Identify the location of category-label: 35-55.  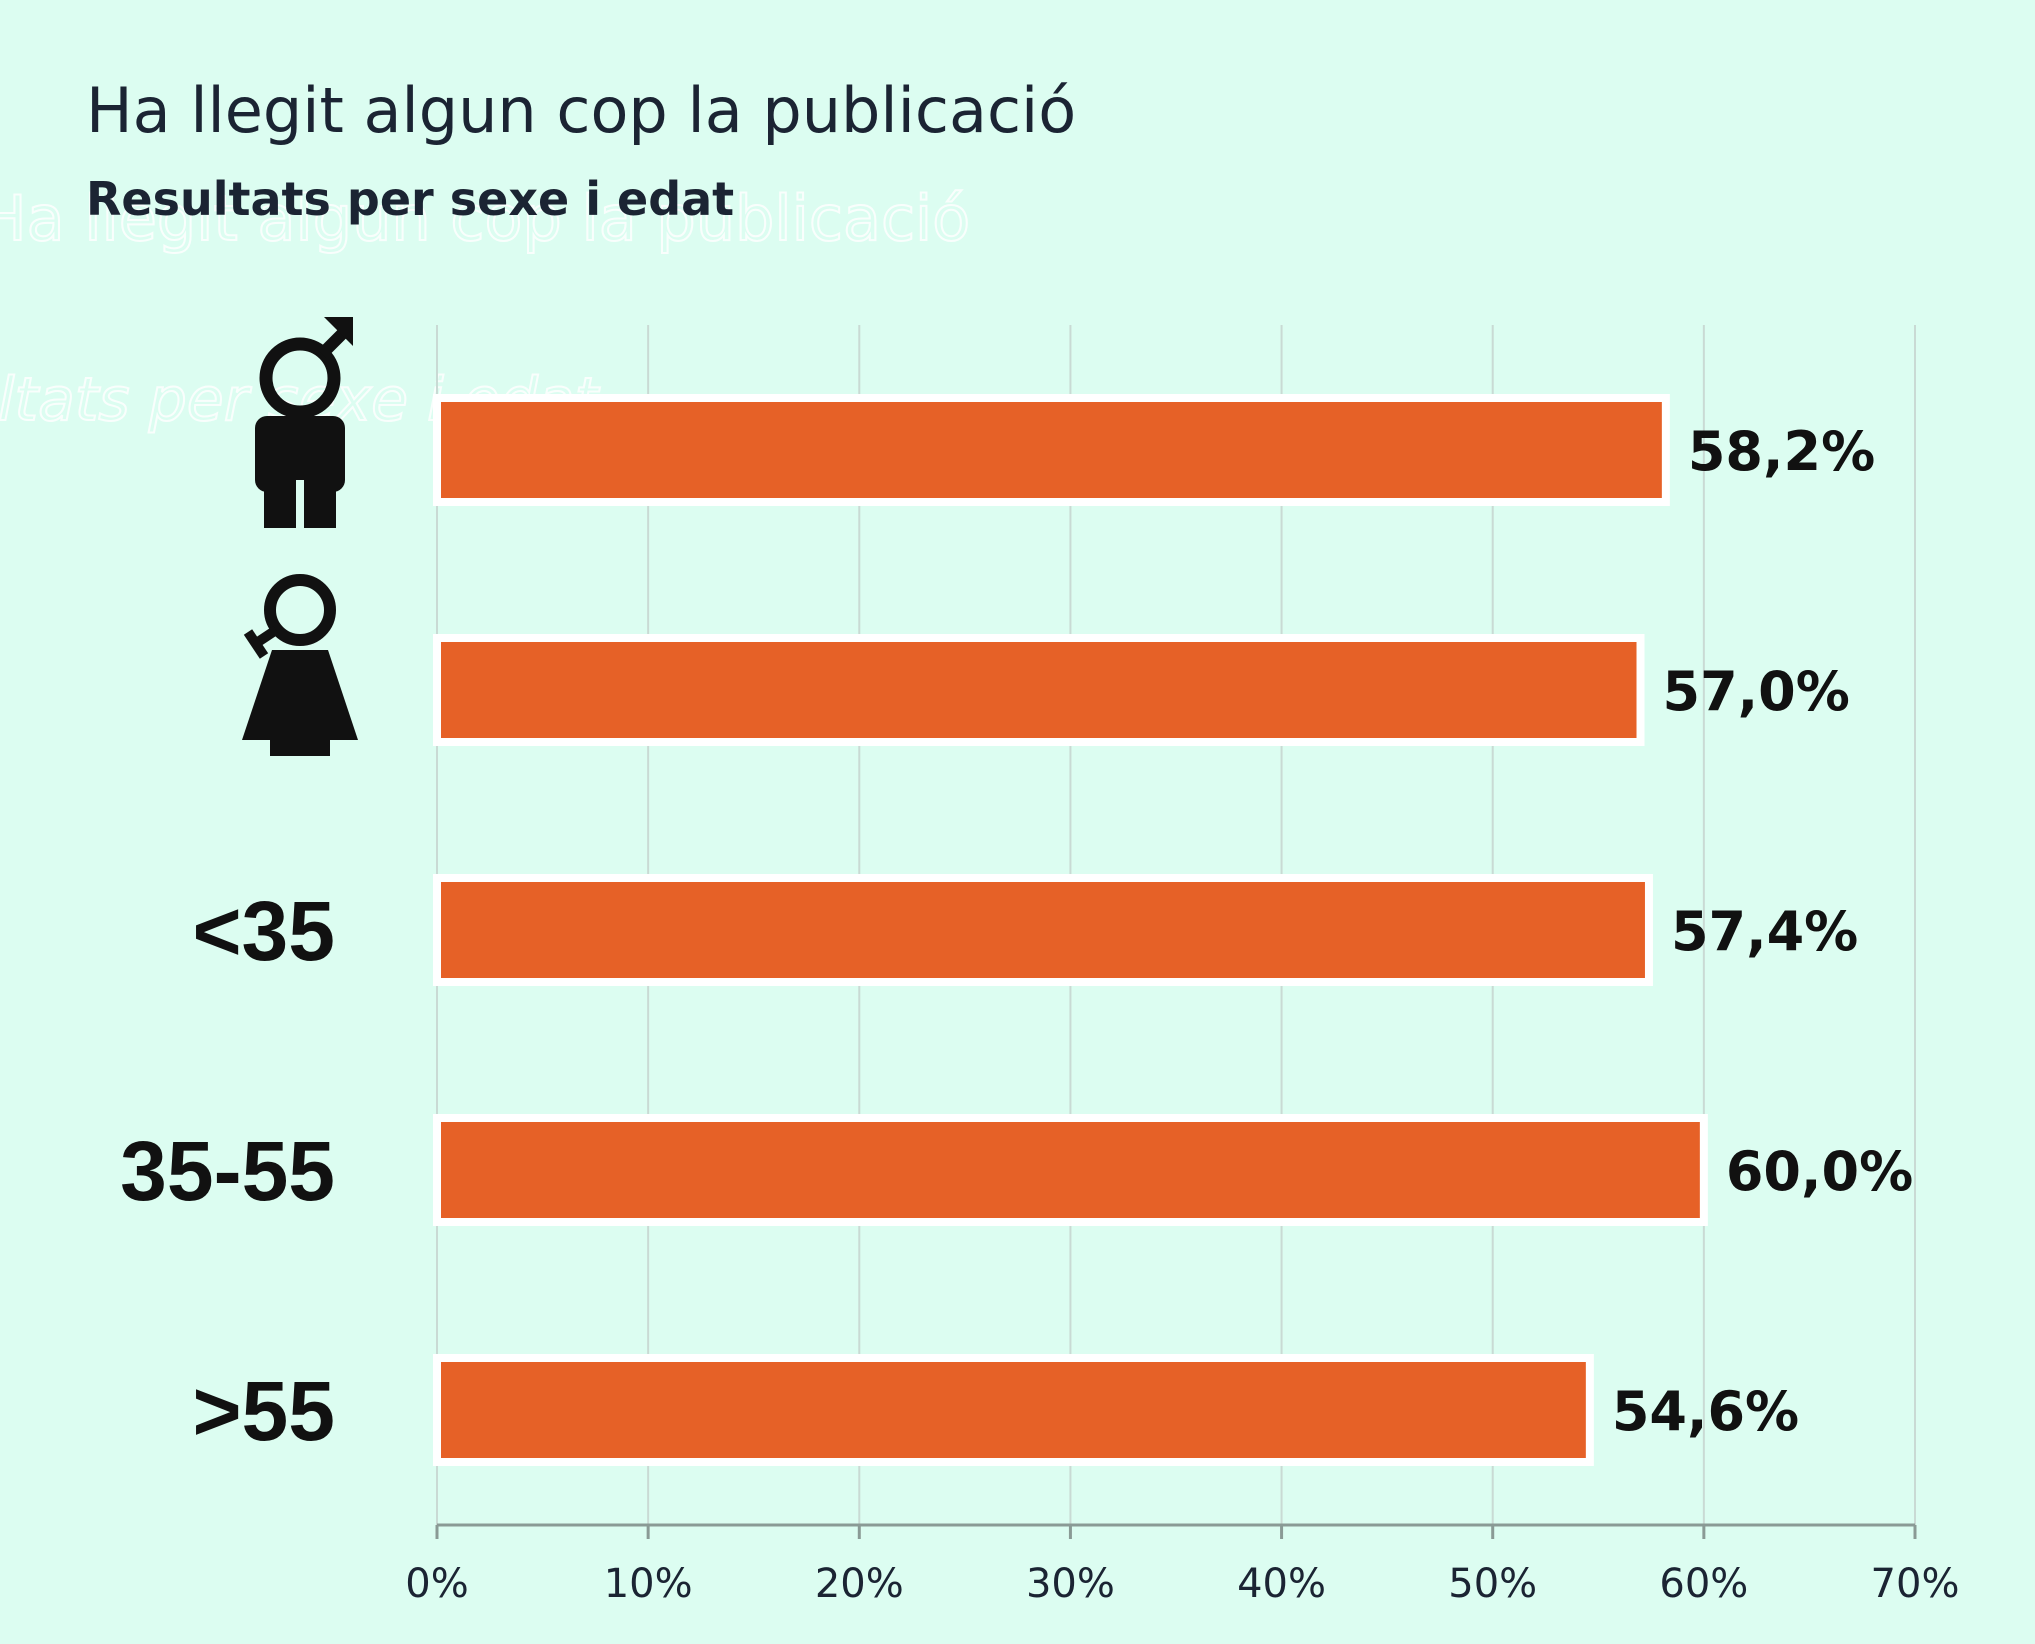
(227, 1171).